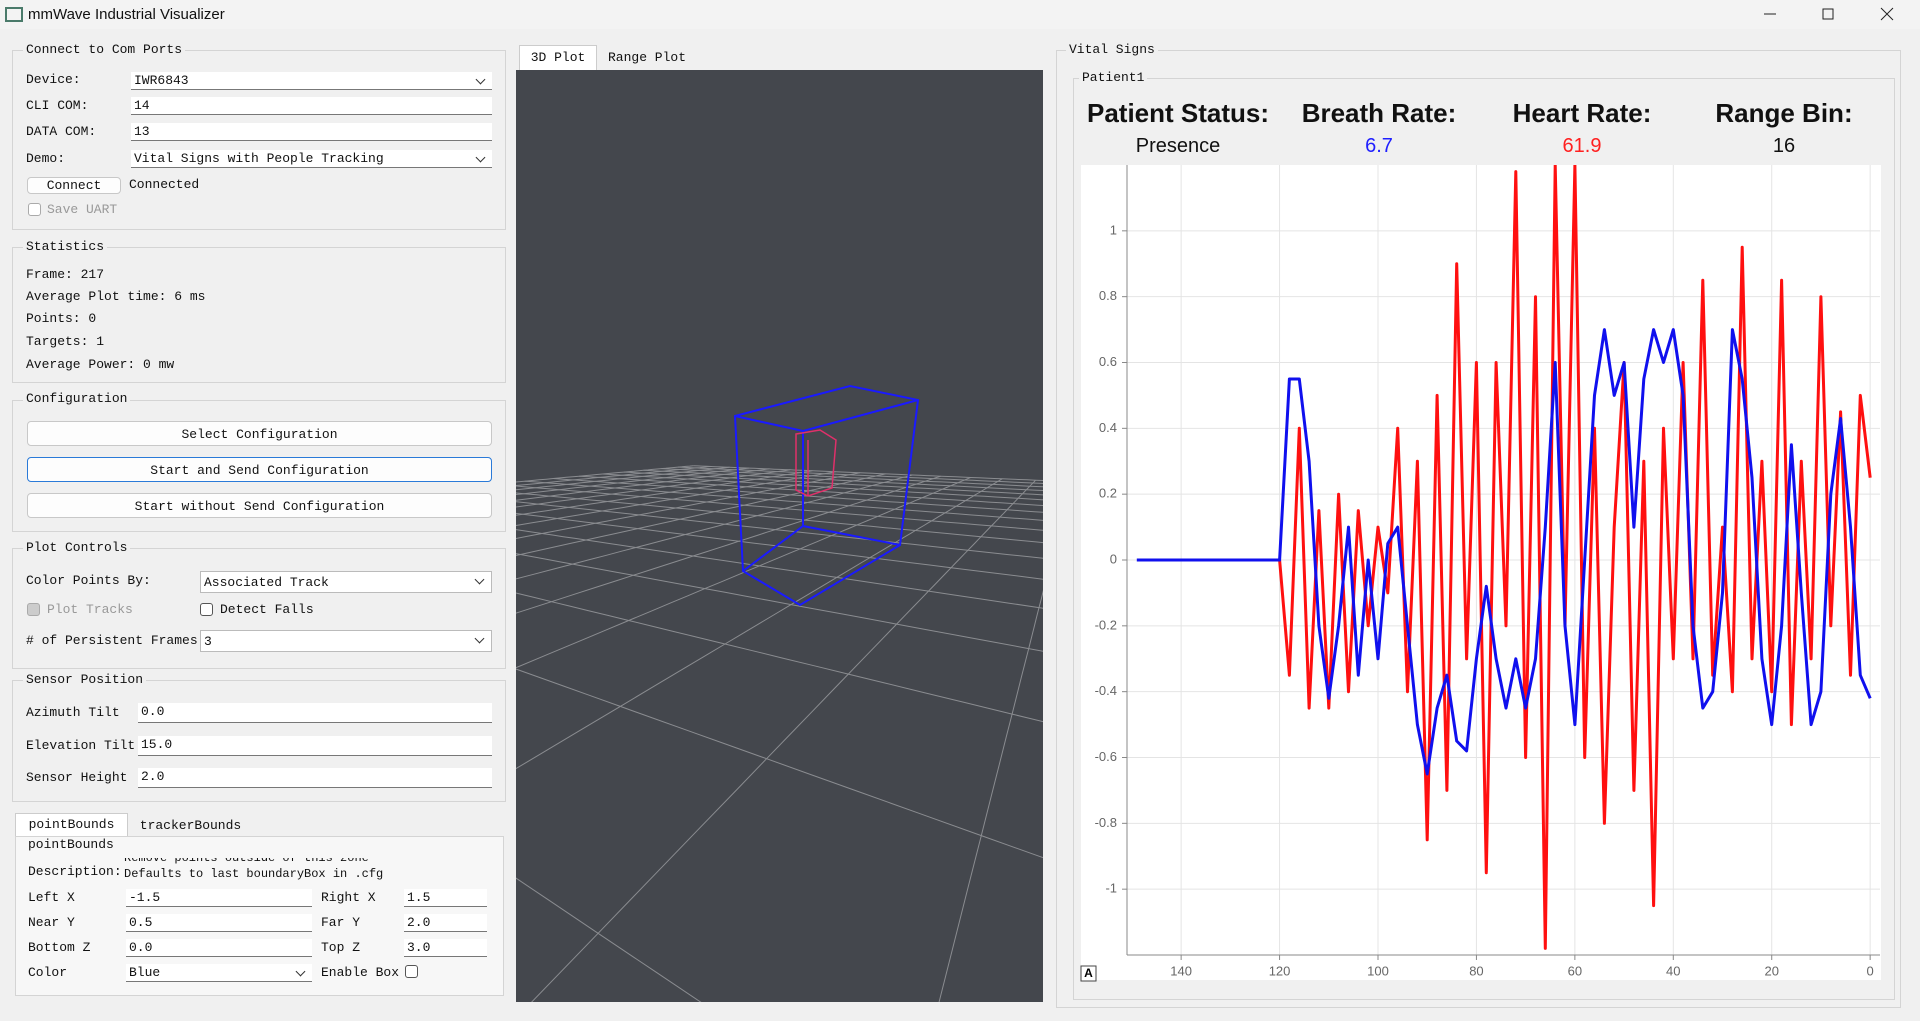  Describe the element at coordinates (81, 745) in the screenshot. I see `label: Elevation Tilt` at that location.